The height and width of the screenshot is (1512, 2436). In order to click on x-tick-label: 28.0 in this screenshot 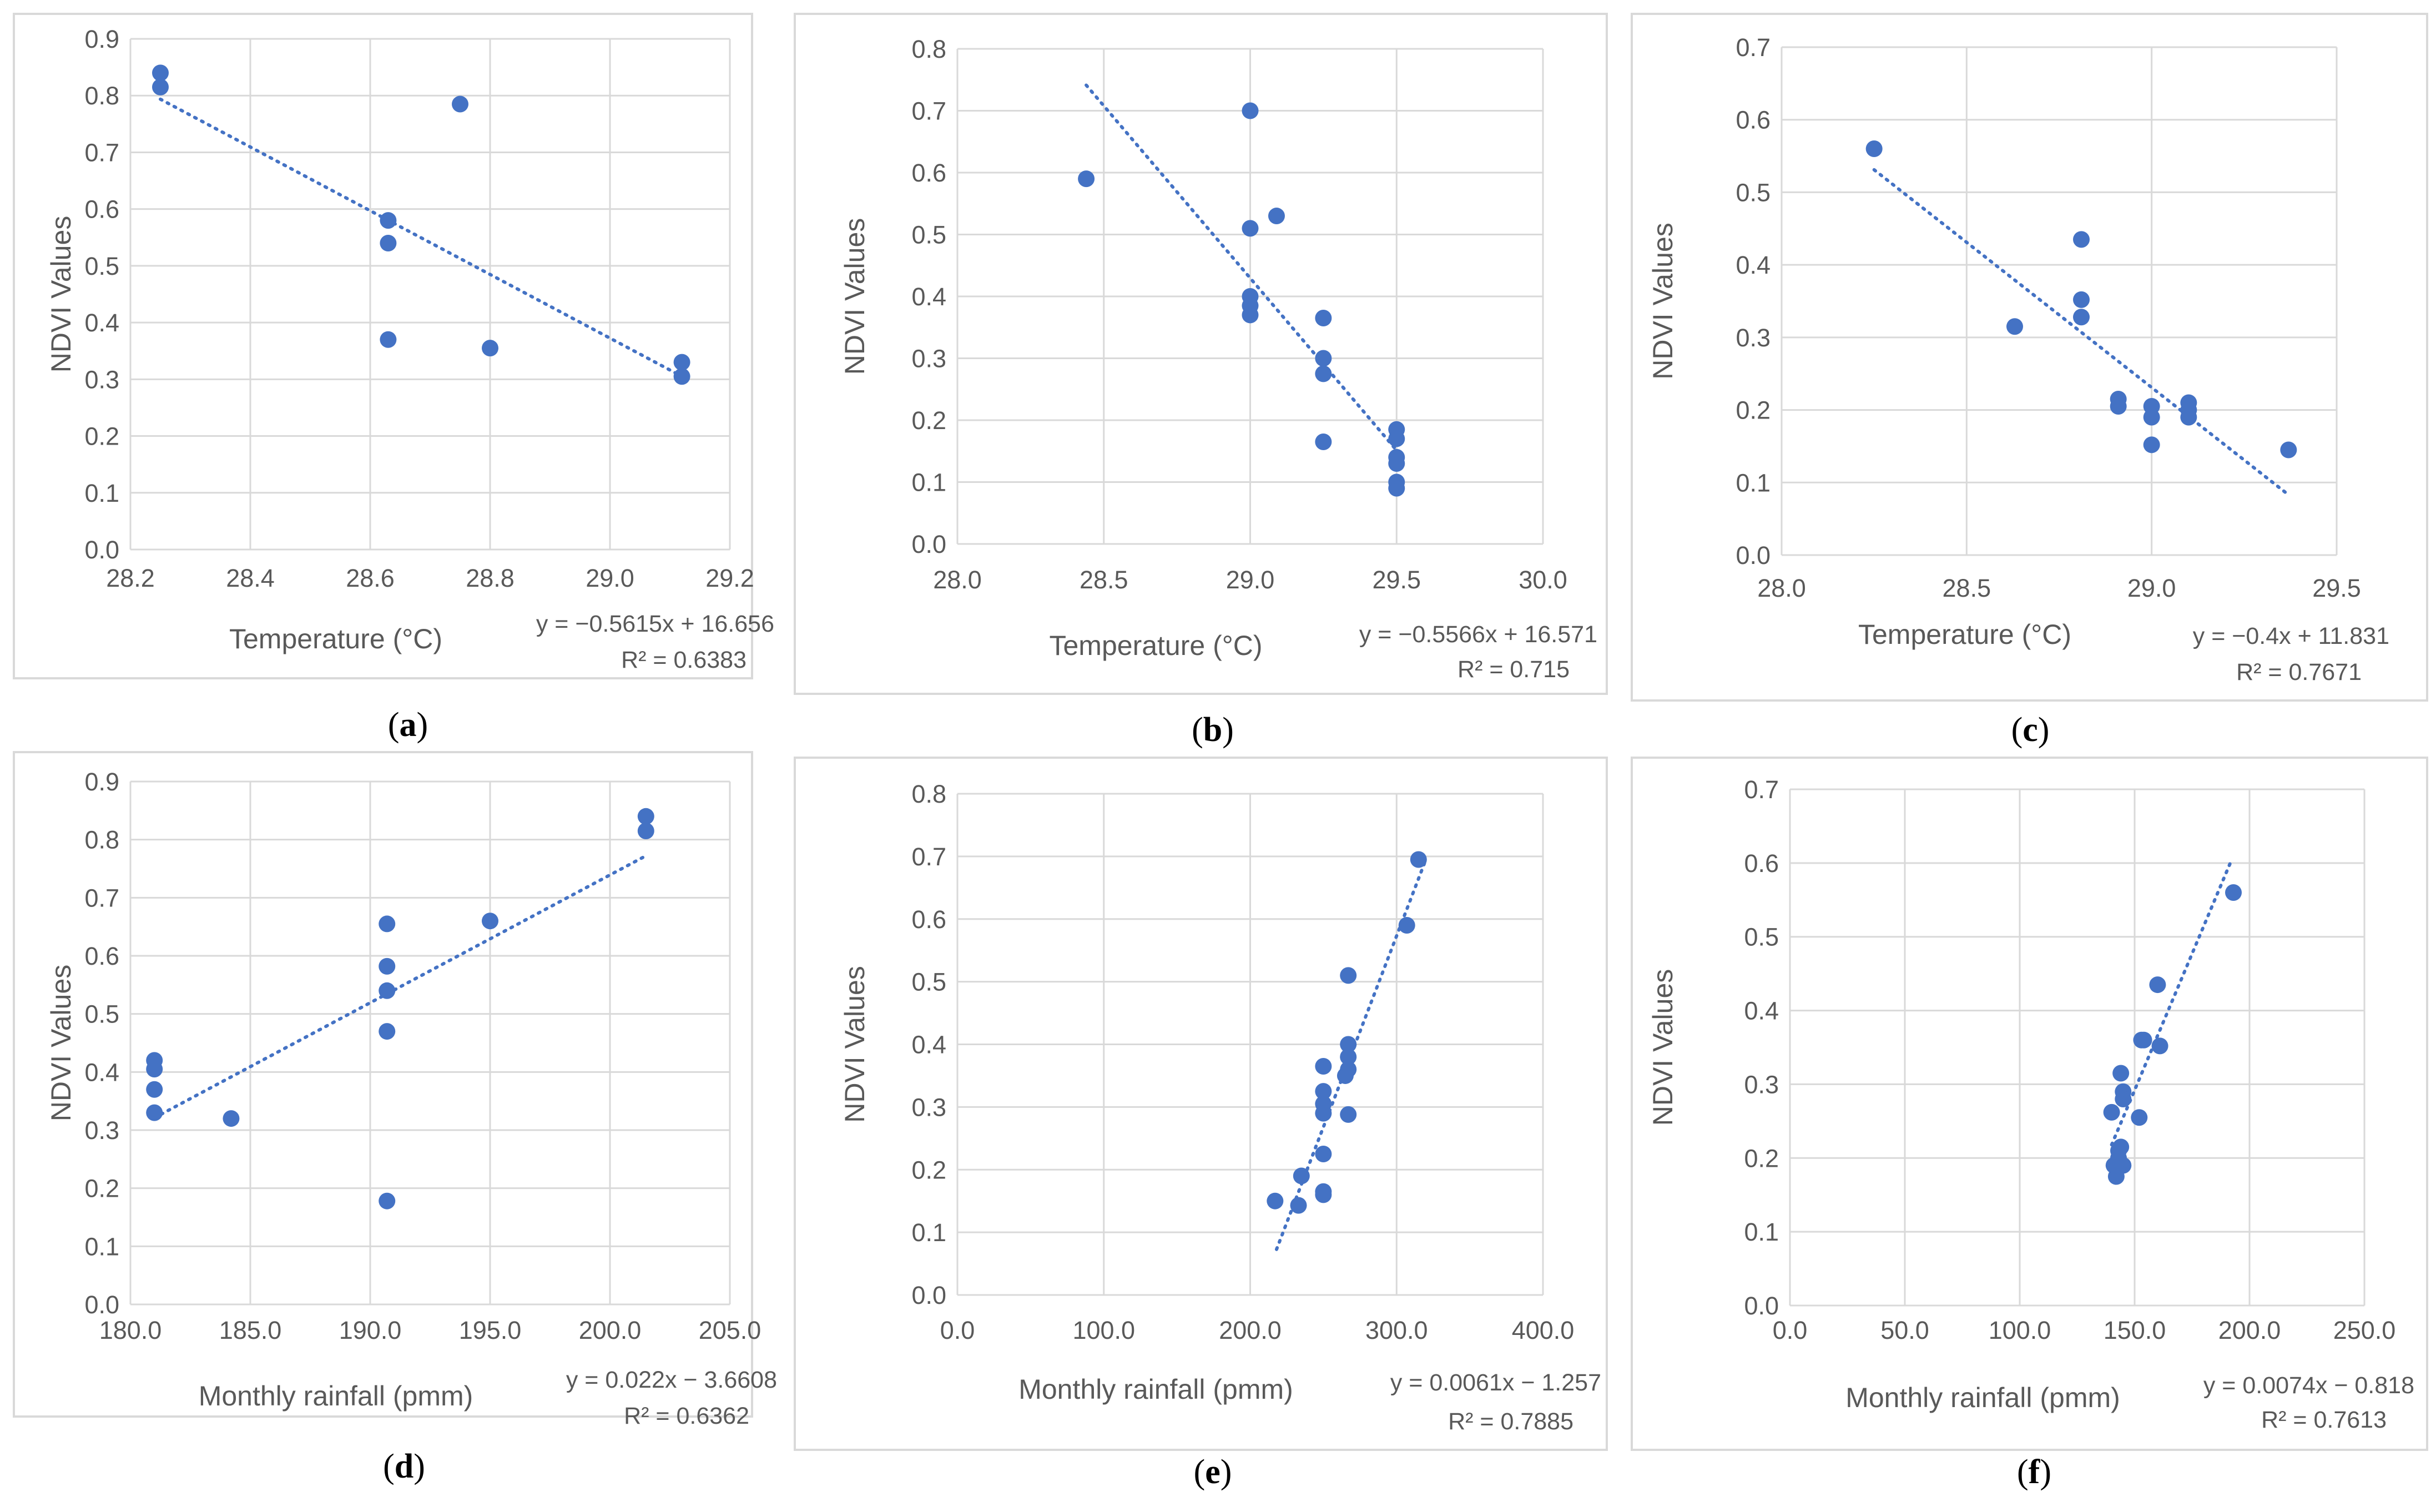, I will do `click(957, 580)`.